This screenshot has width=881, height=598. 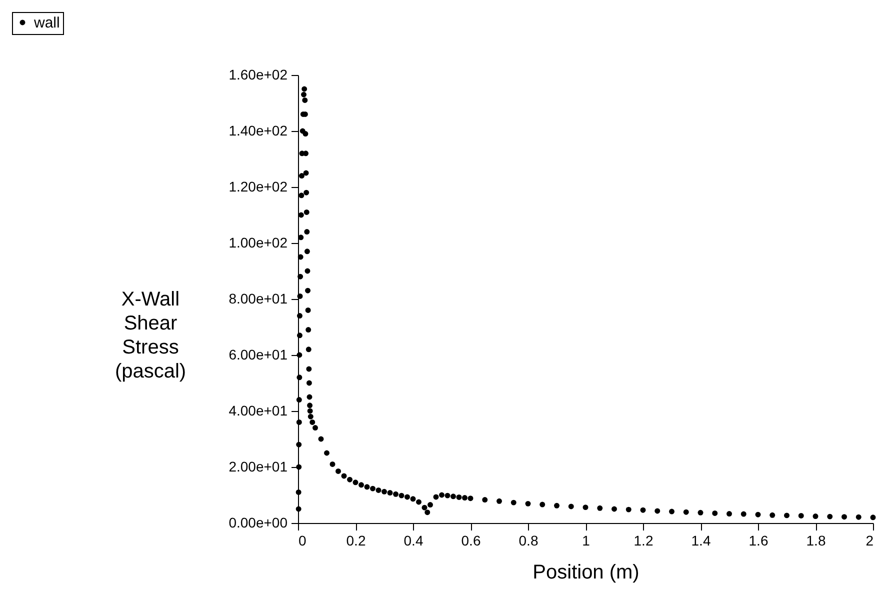 What do you see at coordinates (701, 540) in the screenshot?
I see `x-tick-label: 1.4` at bounding box center [701, 540].